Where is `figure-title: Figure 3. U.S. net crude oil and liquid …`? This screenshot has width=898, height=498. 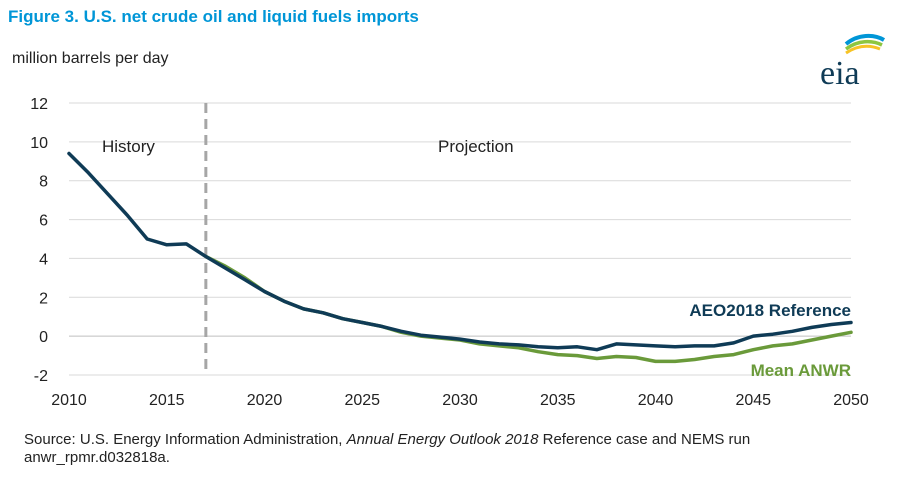 figure-title: Figure 3. U.S. net crude oil and liquid … is located at coordinates (213, 16).